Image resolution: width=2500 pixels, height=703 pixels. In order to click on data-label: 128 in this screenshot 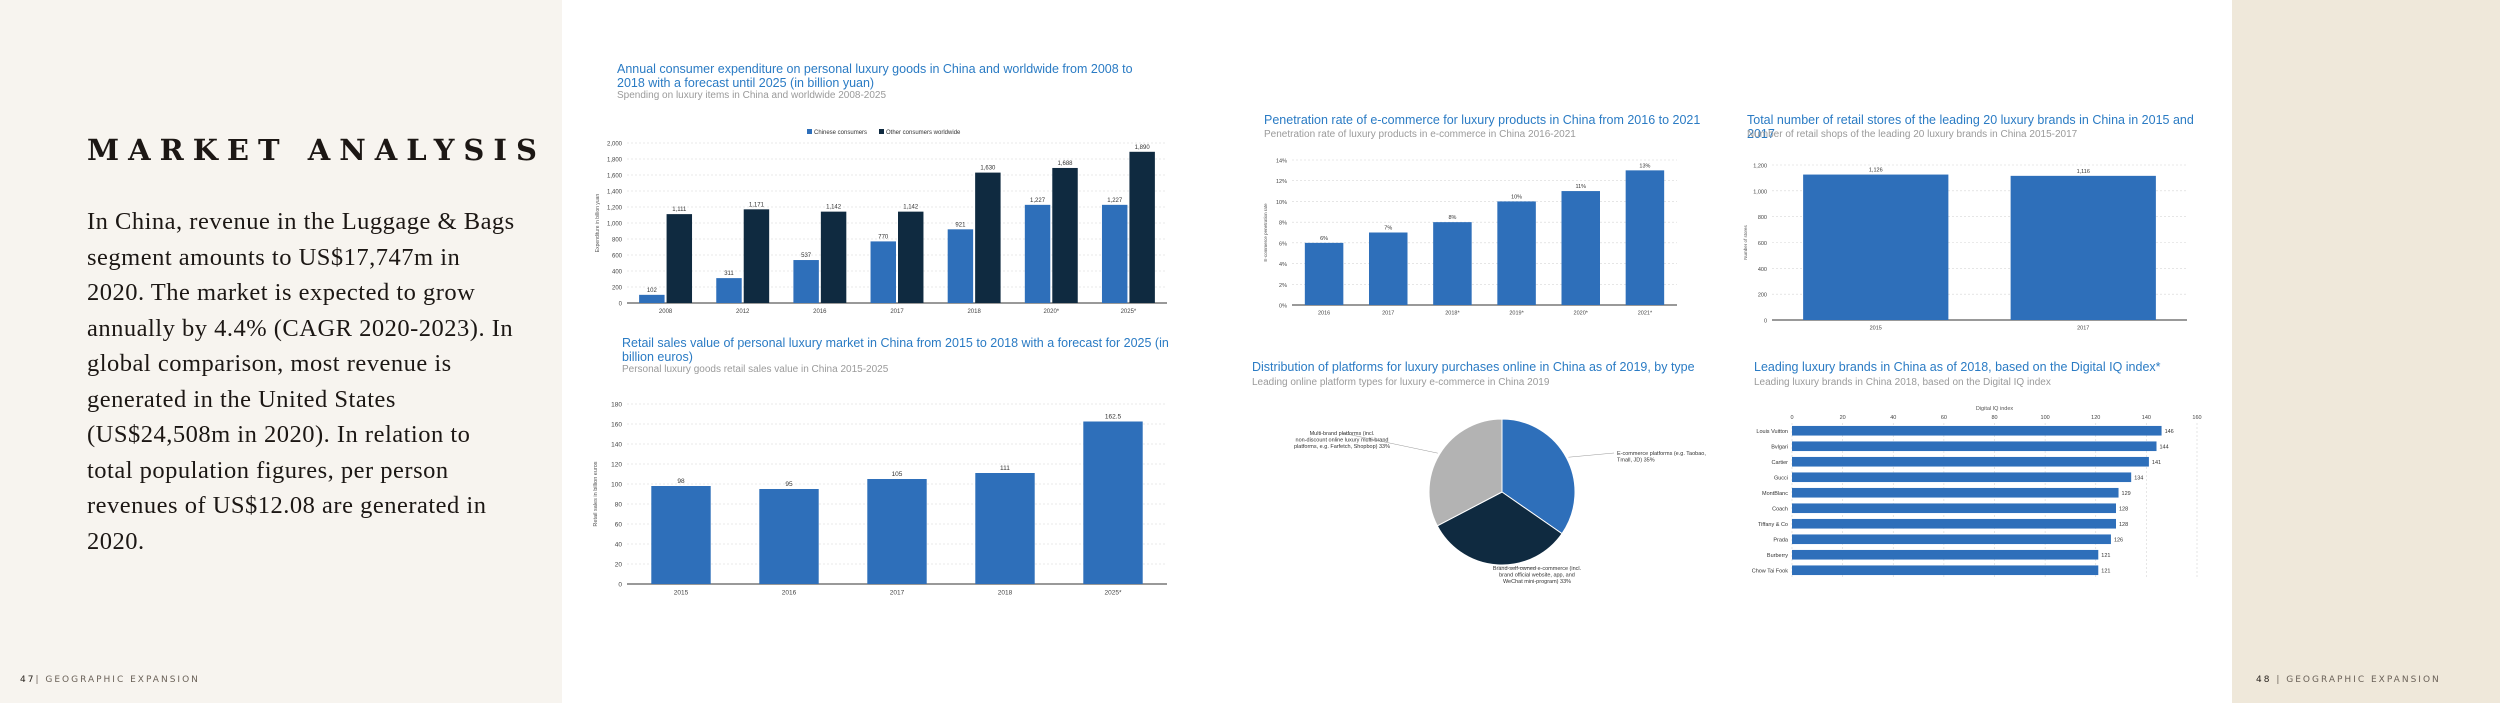, I will do `click(2123, 509)`.